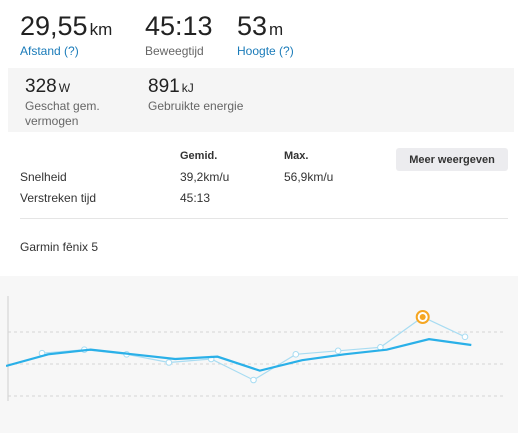 Image resolution: width=529 pixels, height=433 pixels. What do you see at coordinates (179, 26) in the screenshot?
I see `moving-time-value: 45:13` at bounding box center [179, 26].